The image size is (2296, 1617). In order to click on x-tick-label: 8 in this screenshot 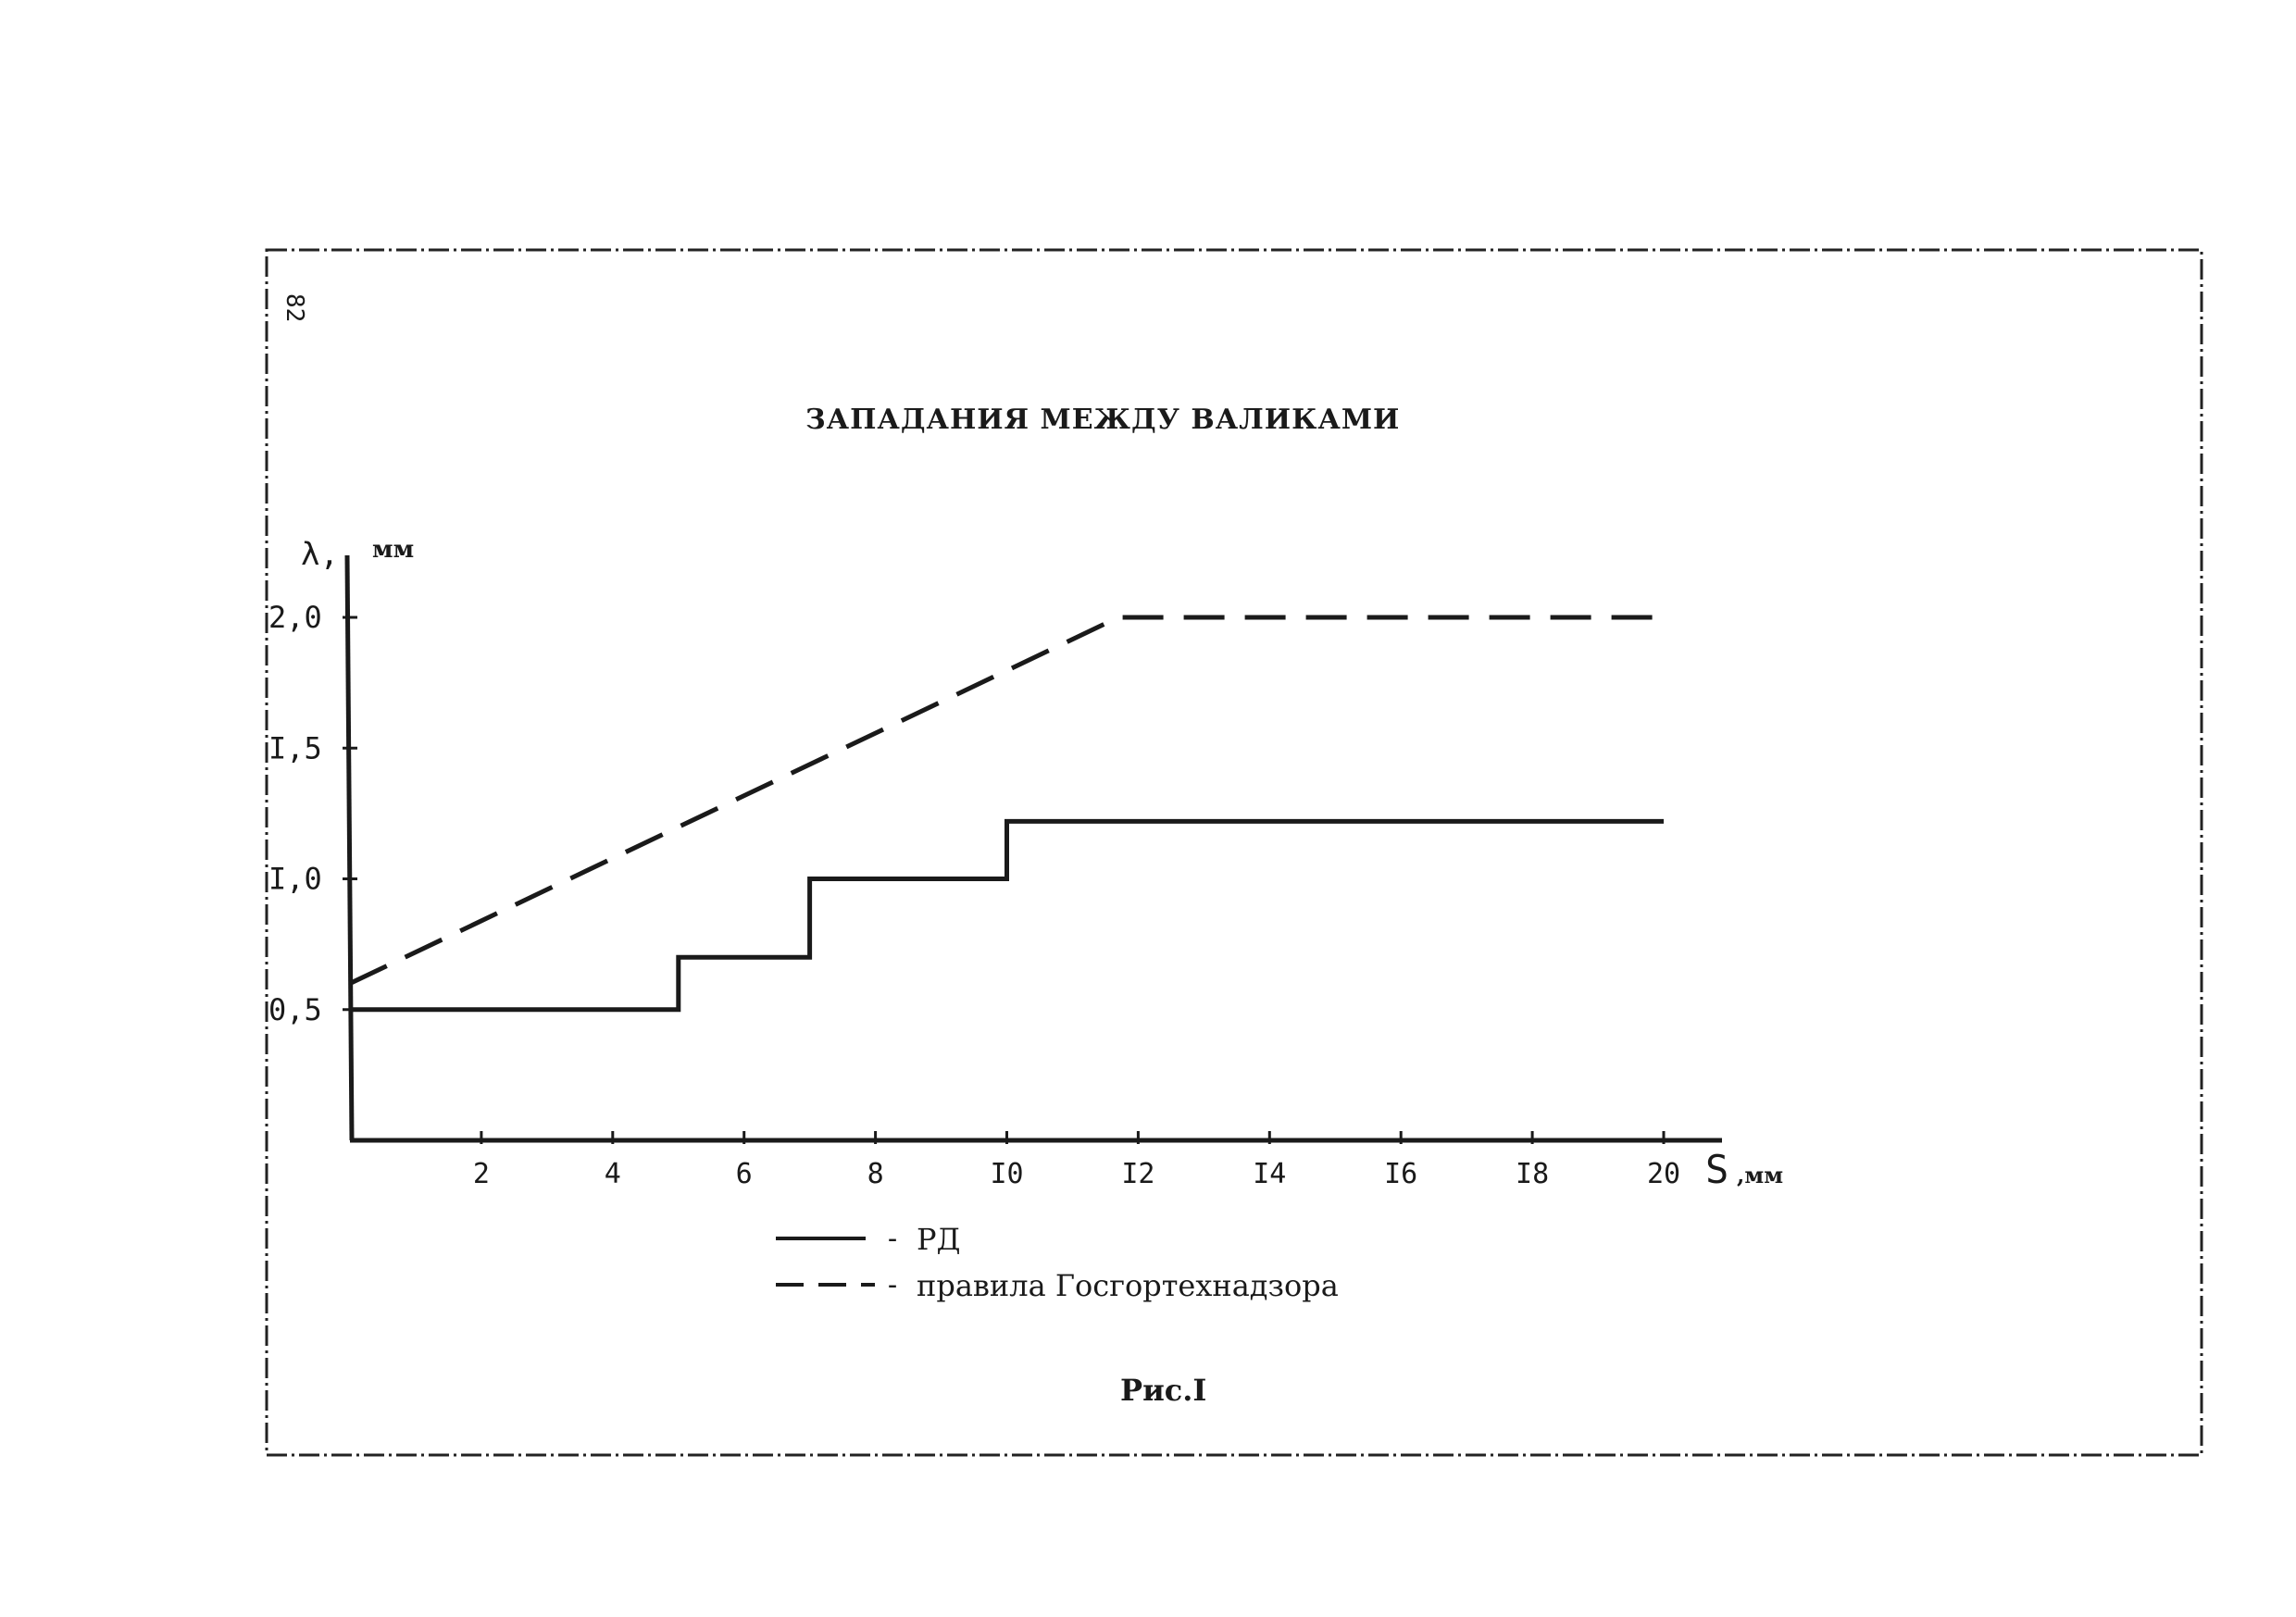, I will do `click(875, 1174)`.